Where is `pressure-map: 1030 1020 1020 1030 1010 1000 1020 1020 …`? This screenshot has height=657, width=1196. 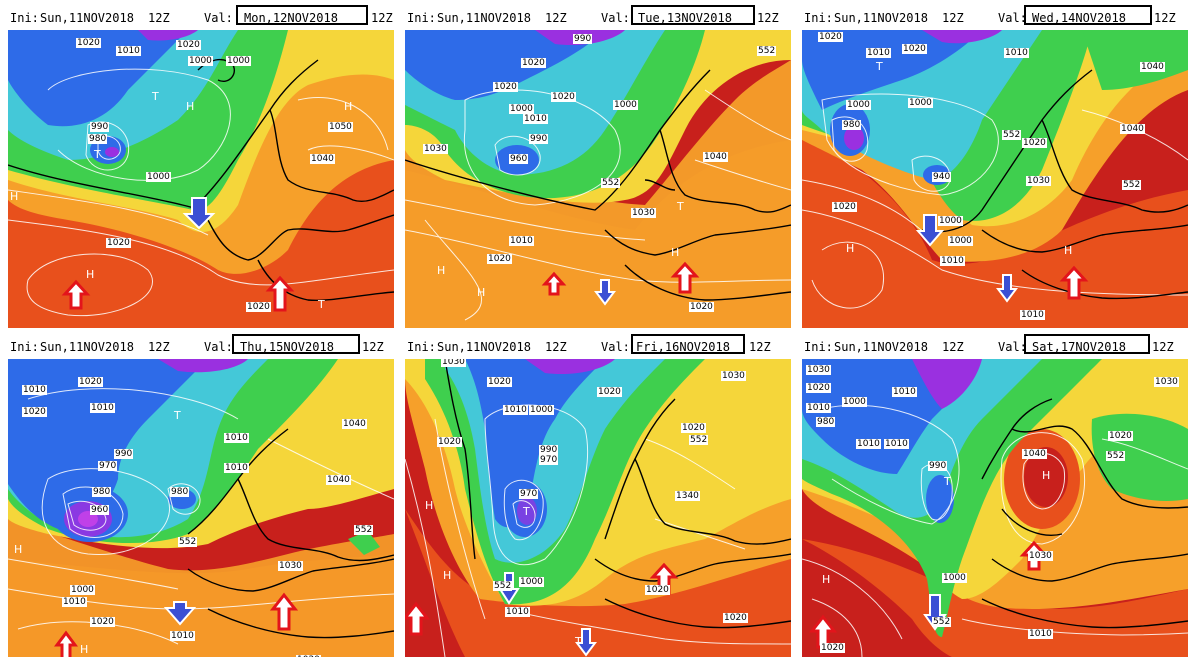 pressure-map: 1030 1020 1020 1030 1010 1000 1020 1020 … is located at coordinates (598, 508).